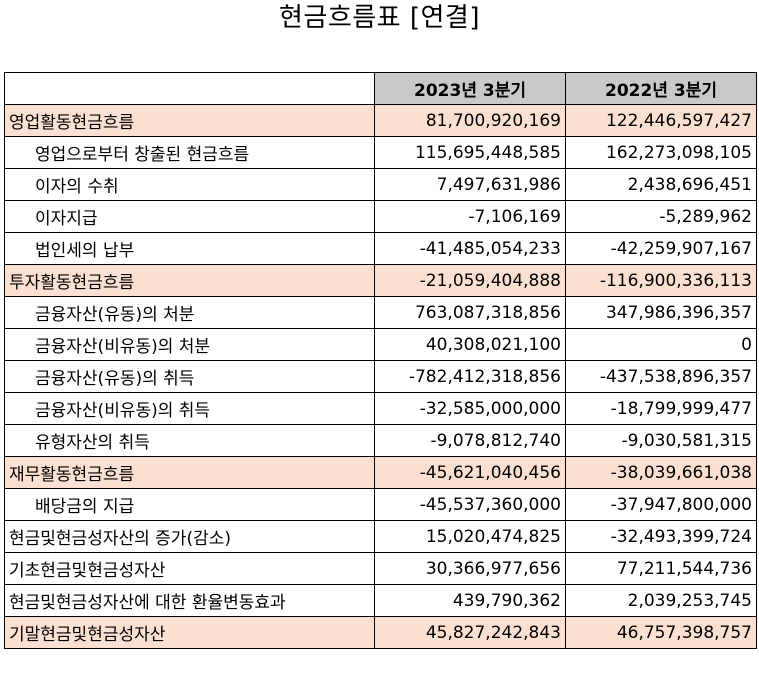 This screenshot has width=759, height=688. I want to click on value-2022: -38,039,661,038, so click(661, 472).